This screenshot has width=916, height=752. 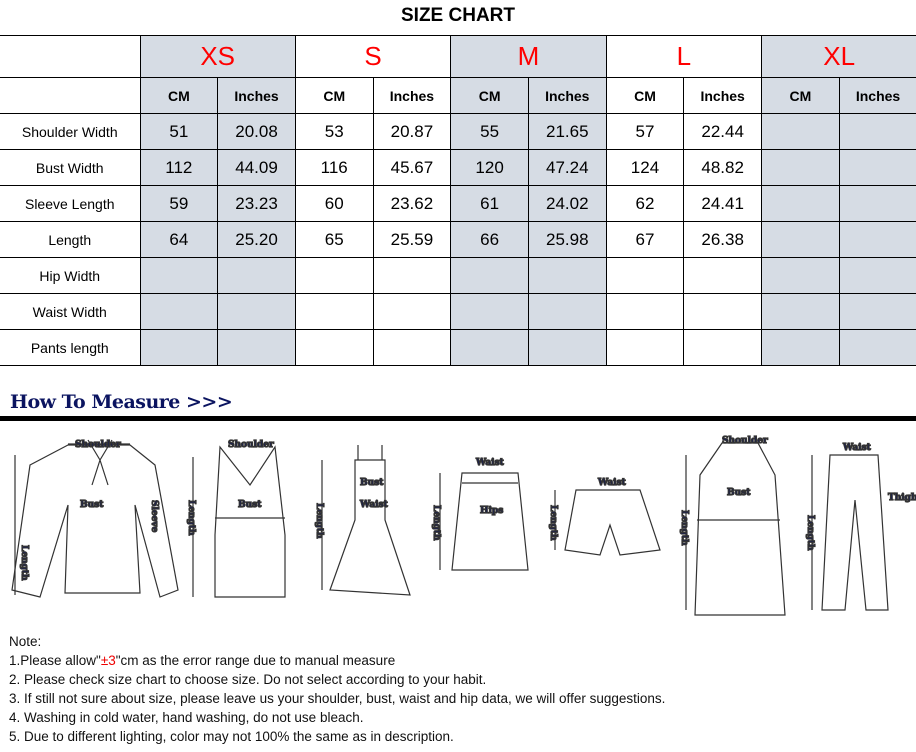 I want to click on row-label: Waist Width, so click(x=70, y=311).